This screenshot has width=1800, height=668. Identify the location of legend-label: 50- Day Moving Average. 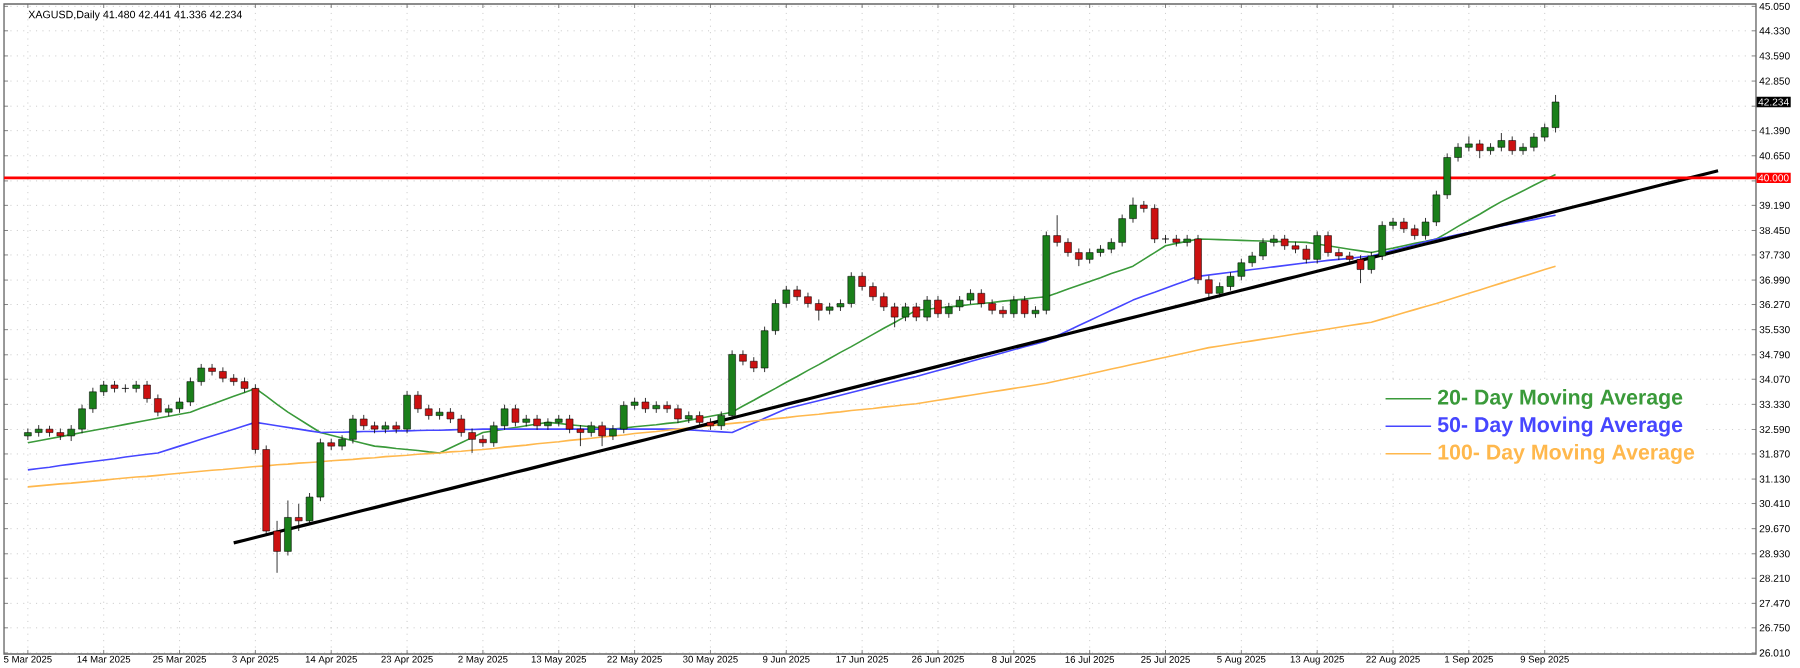
(1560, 426).